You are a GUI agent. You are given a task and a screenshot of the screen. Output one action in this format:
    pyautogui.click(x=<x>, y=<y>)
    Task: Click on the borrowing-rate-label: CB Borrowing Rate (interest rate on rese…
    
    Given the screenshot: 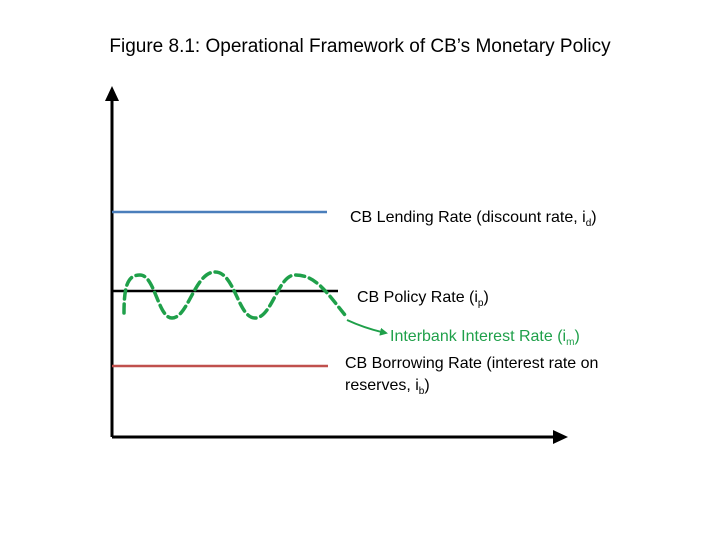 What is the action you would take?
    pyautogui.click(x=472, y=376)
    